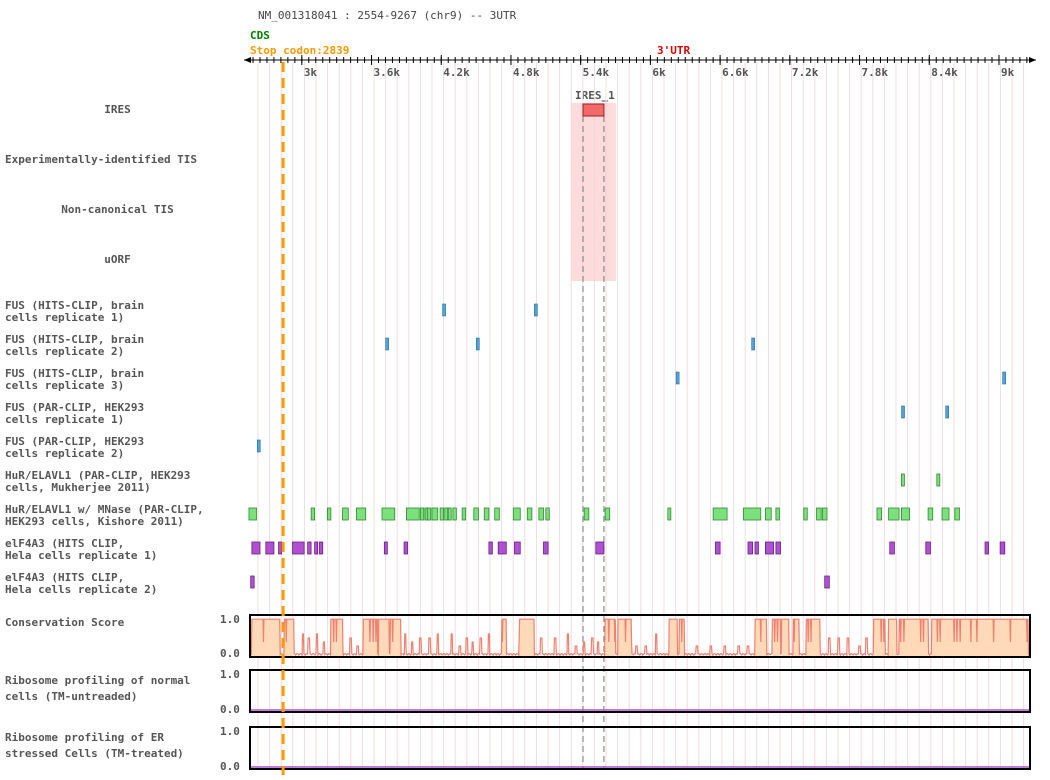 The height and width of the screenshot is (780, 1050). I want to click on axis-arrow-right, so click(1032, 60).